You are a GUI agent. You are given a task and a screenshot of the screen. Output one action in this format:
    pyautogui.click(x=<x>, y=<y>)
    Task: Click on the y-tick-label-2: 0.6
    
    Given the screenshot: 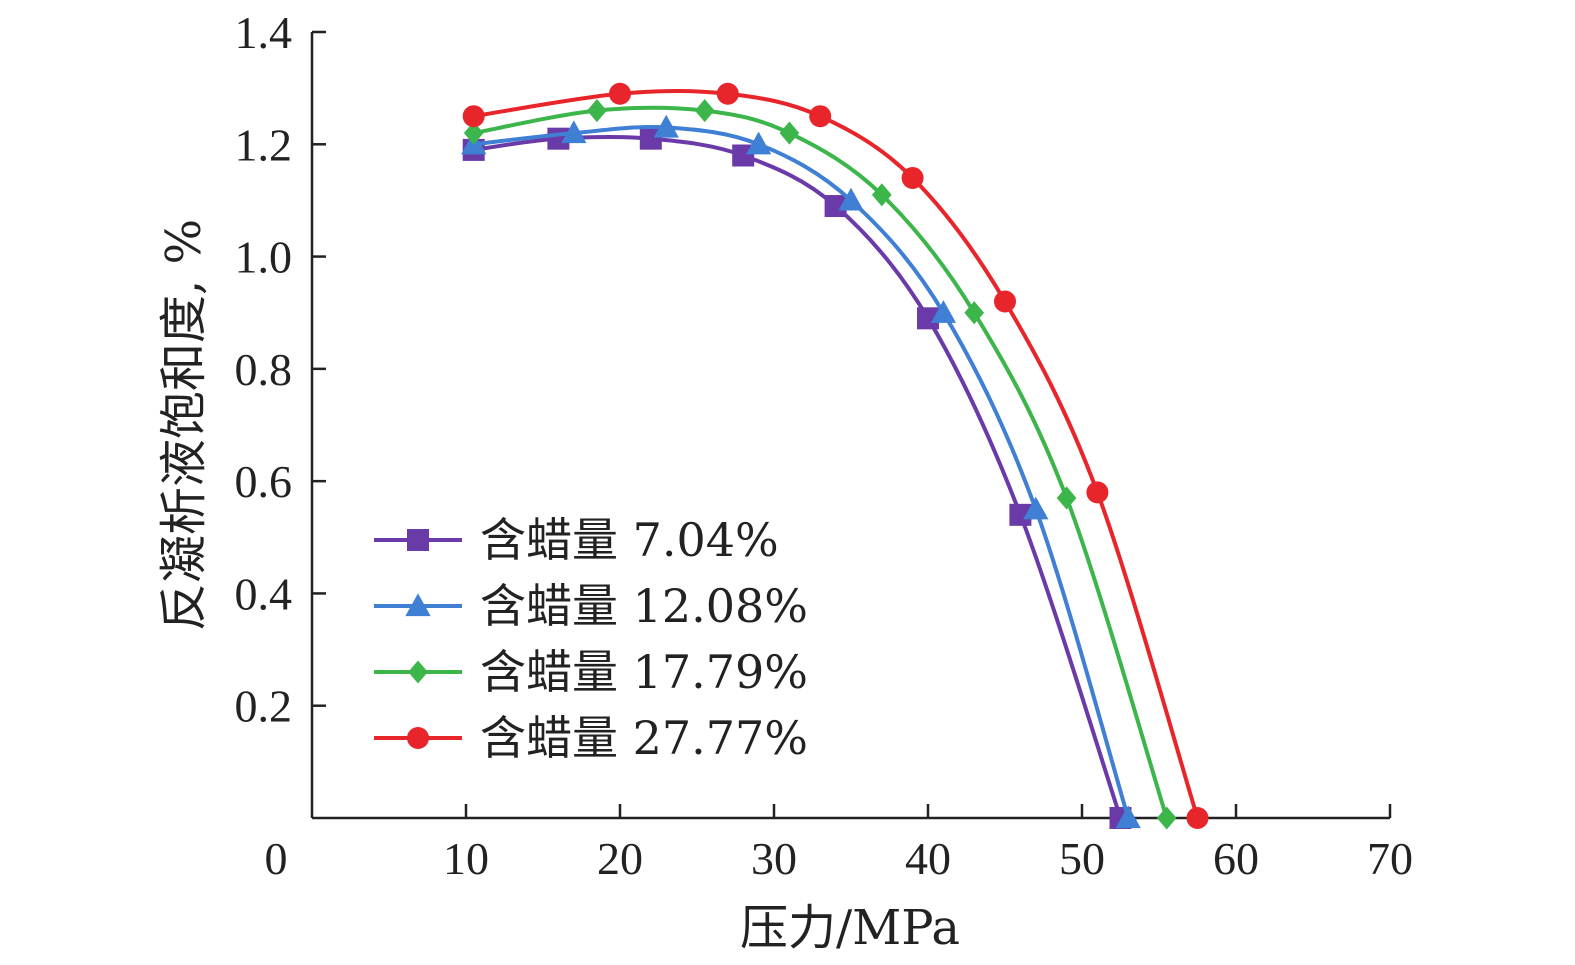 What is the action you would take?
    pyautogui.click(x=264, y=481)
    